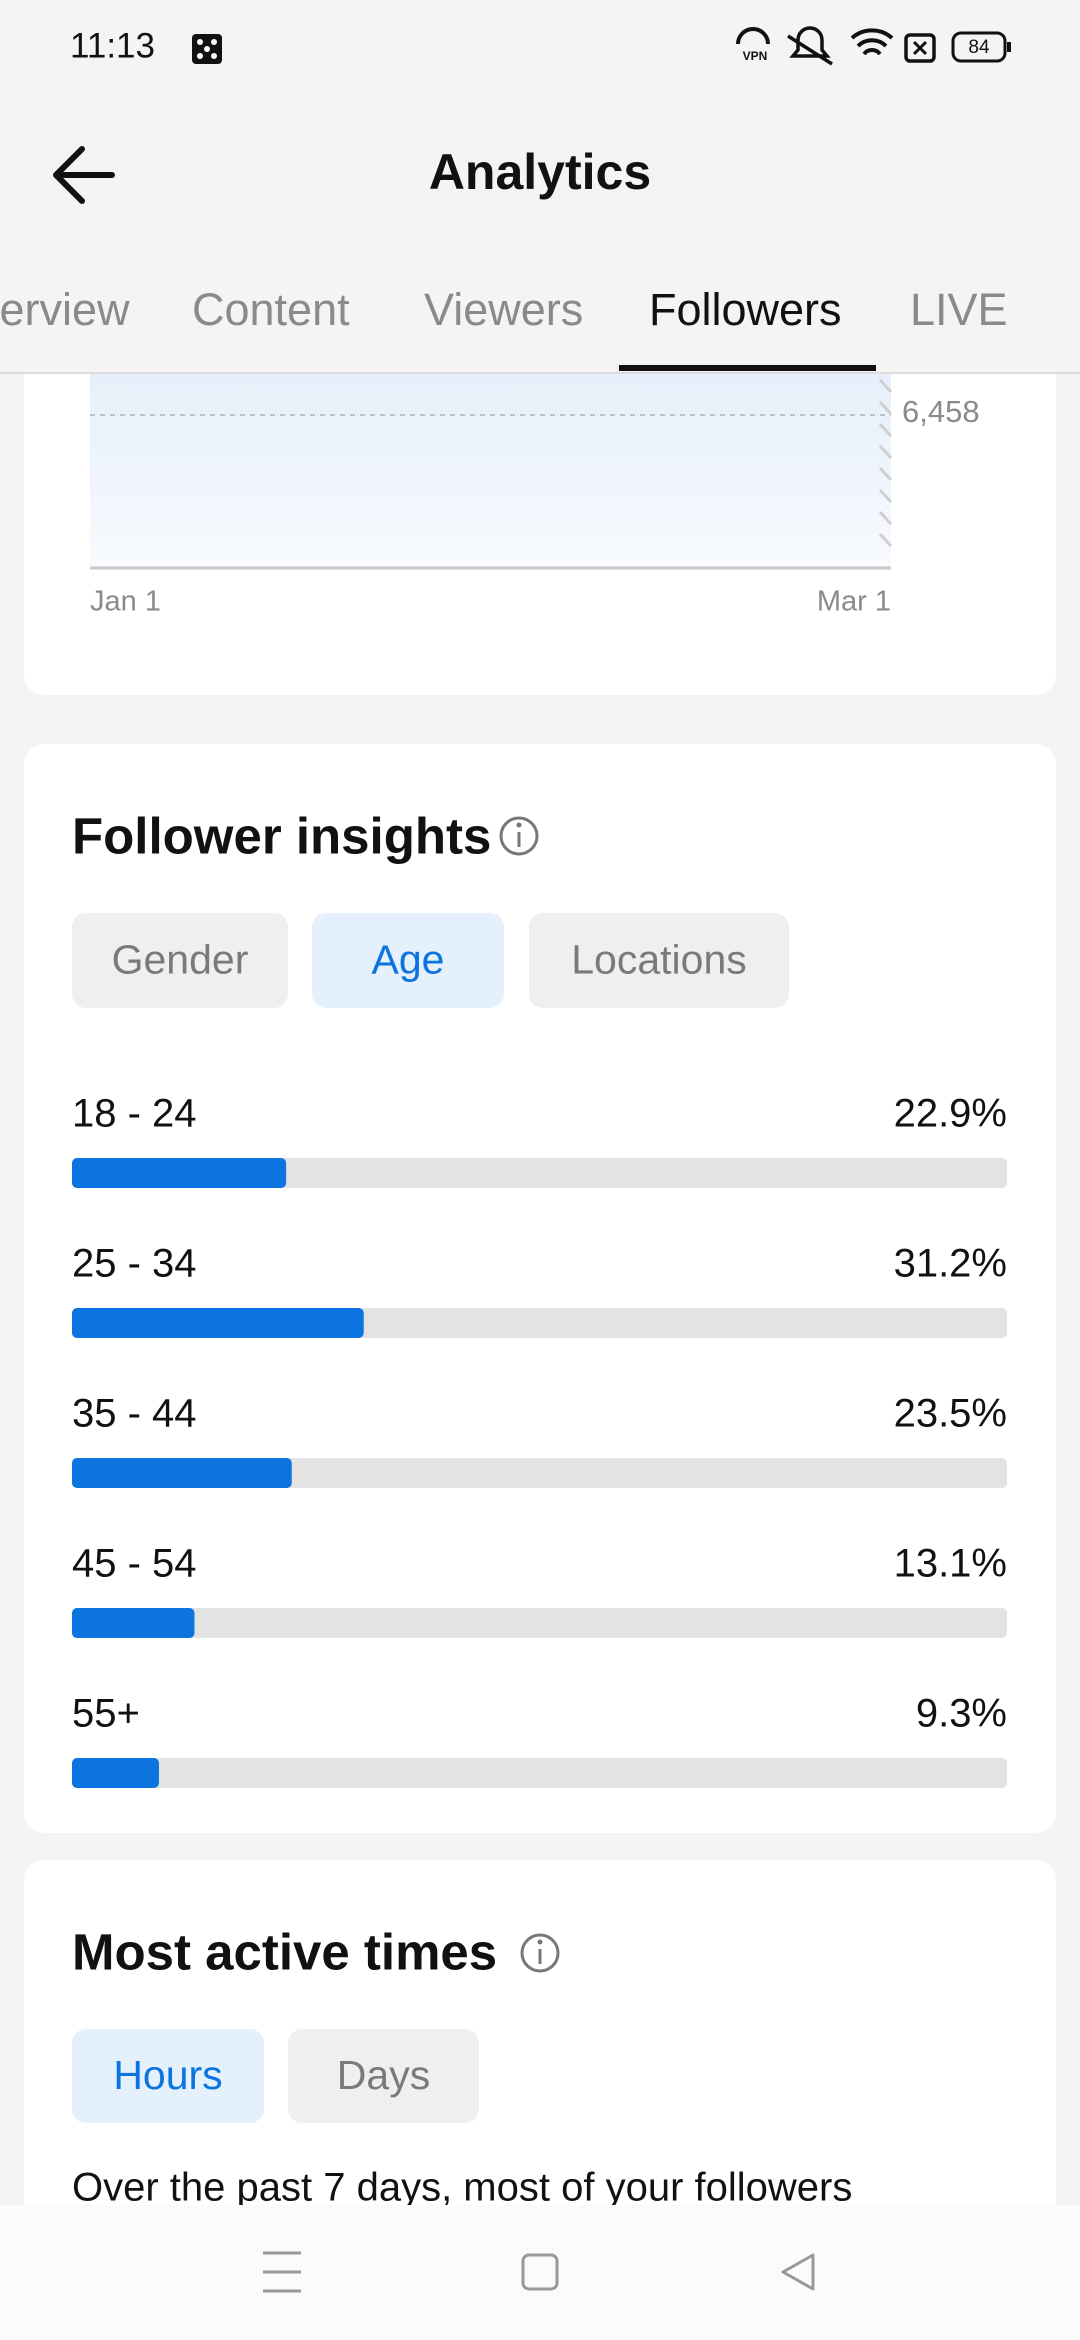 The width and height of the screenshot is (1080, 2340). I want to click on tab: Overview, so click(65, 309).